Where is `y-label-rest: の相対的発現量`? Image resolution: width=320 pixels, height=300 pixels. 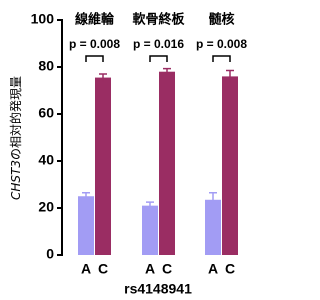 y-label-rest: の相対的発現量 is located at coordinates (15, 118).